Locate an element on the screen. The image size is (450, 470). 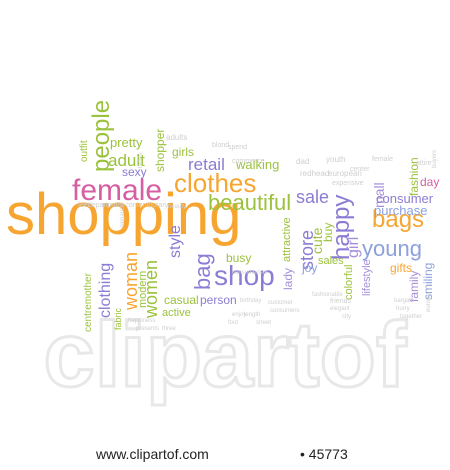
cloud-word: friends is located at coordinates (341, 301).